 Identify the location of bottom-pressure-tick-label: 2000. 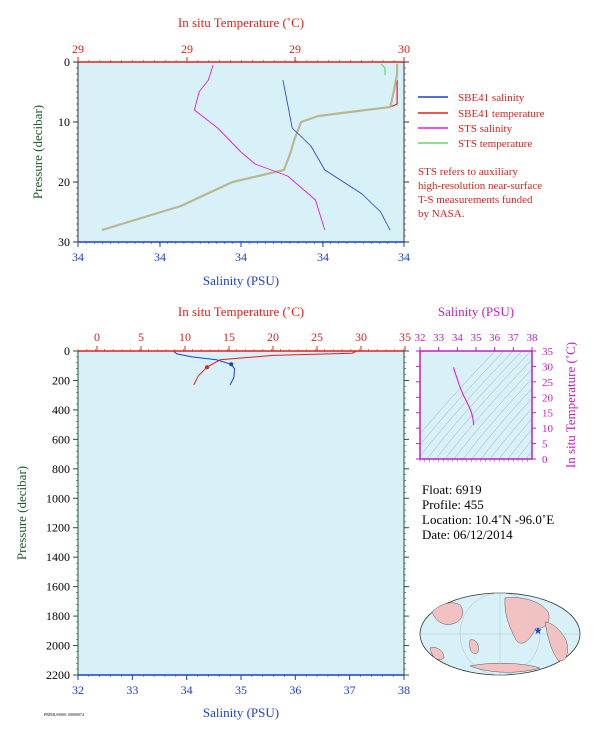
(58, 646).